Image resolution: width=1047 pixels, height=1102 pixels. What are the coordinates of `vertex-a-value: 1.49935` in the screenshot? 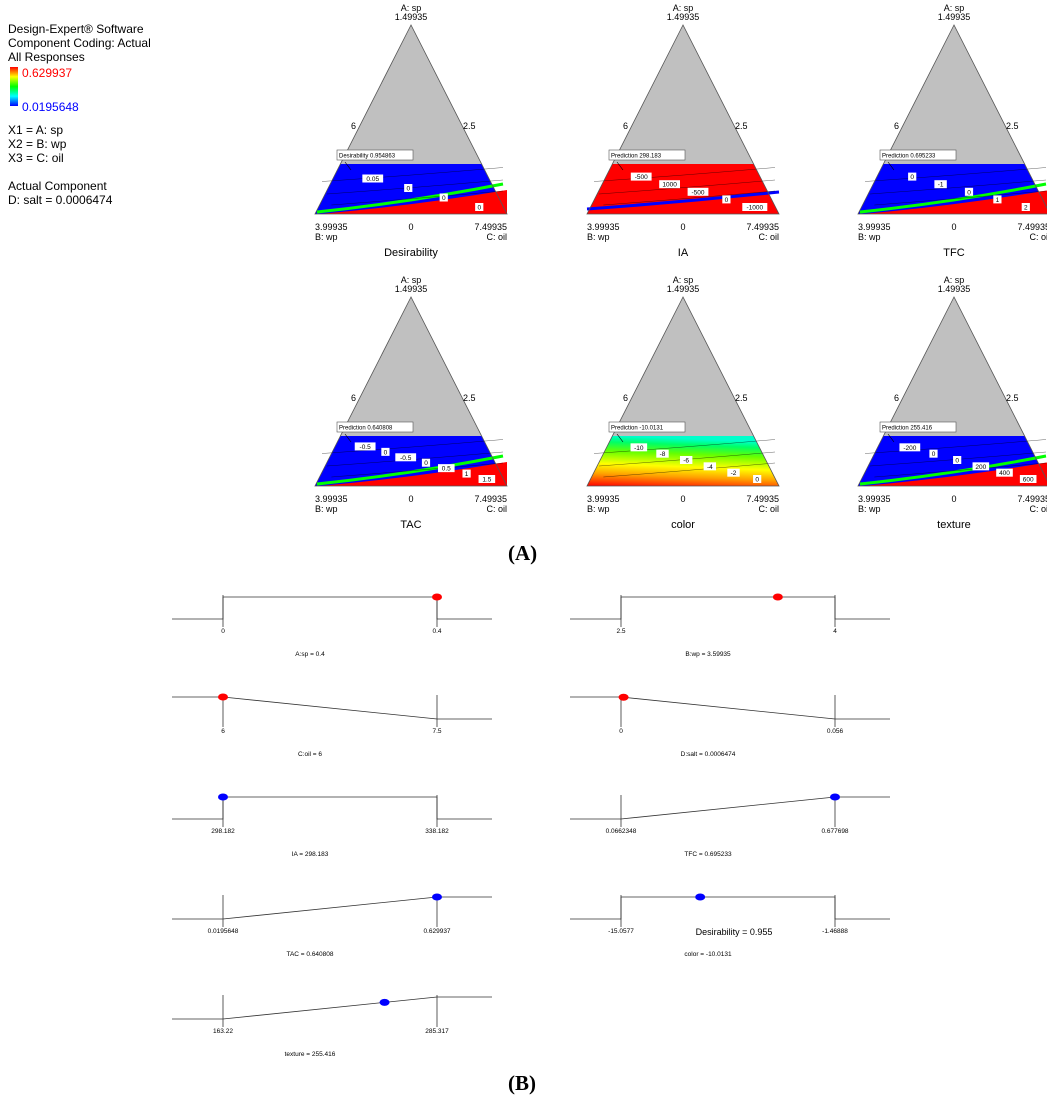 It's located at (411, 17).